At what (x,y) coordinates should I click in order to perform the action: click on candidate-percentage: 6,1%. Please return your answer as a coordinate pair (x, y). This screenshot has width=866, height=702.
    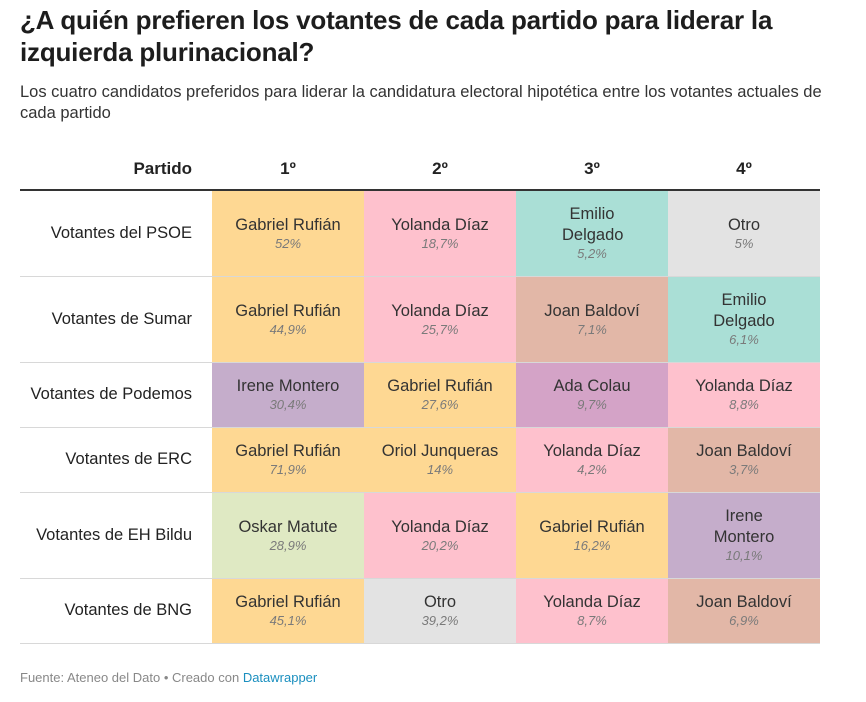
    Looking at the image, I should click on (744, 339).